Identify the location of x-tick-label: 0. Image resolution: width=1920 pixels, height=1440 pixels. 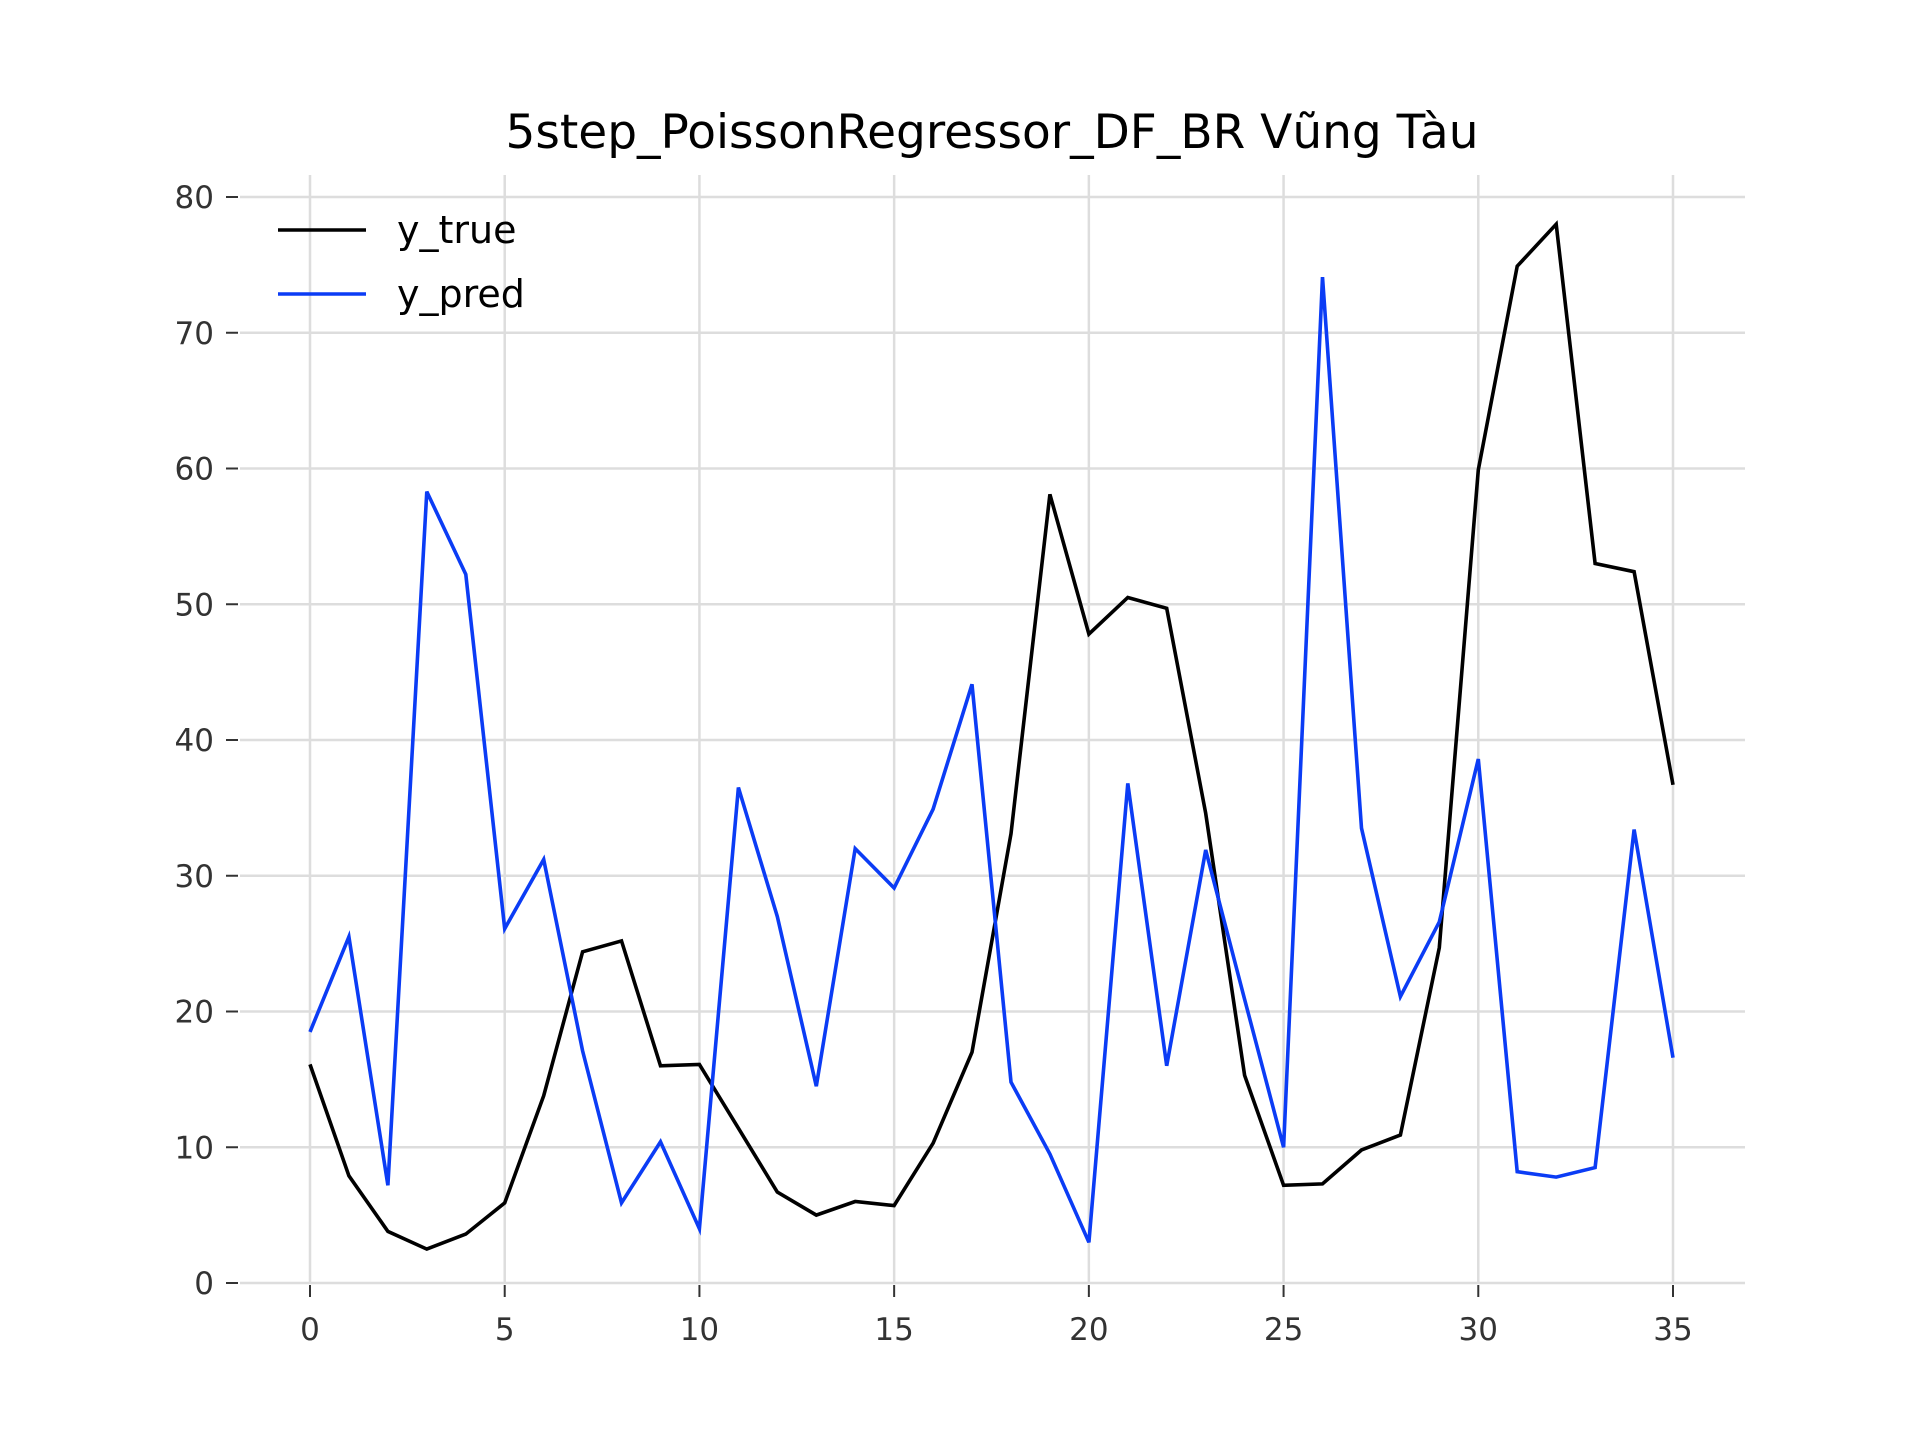
(310, 1330).